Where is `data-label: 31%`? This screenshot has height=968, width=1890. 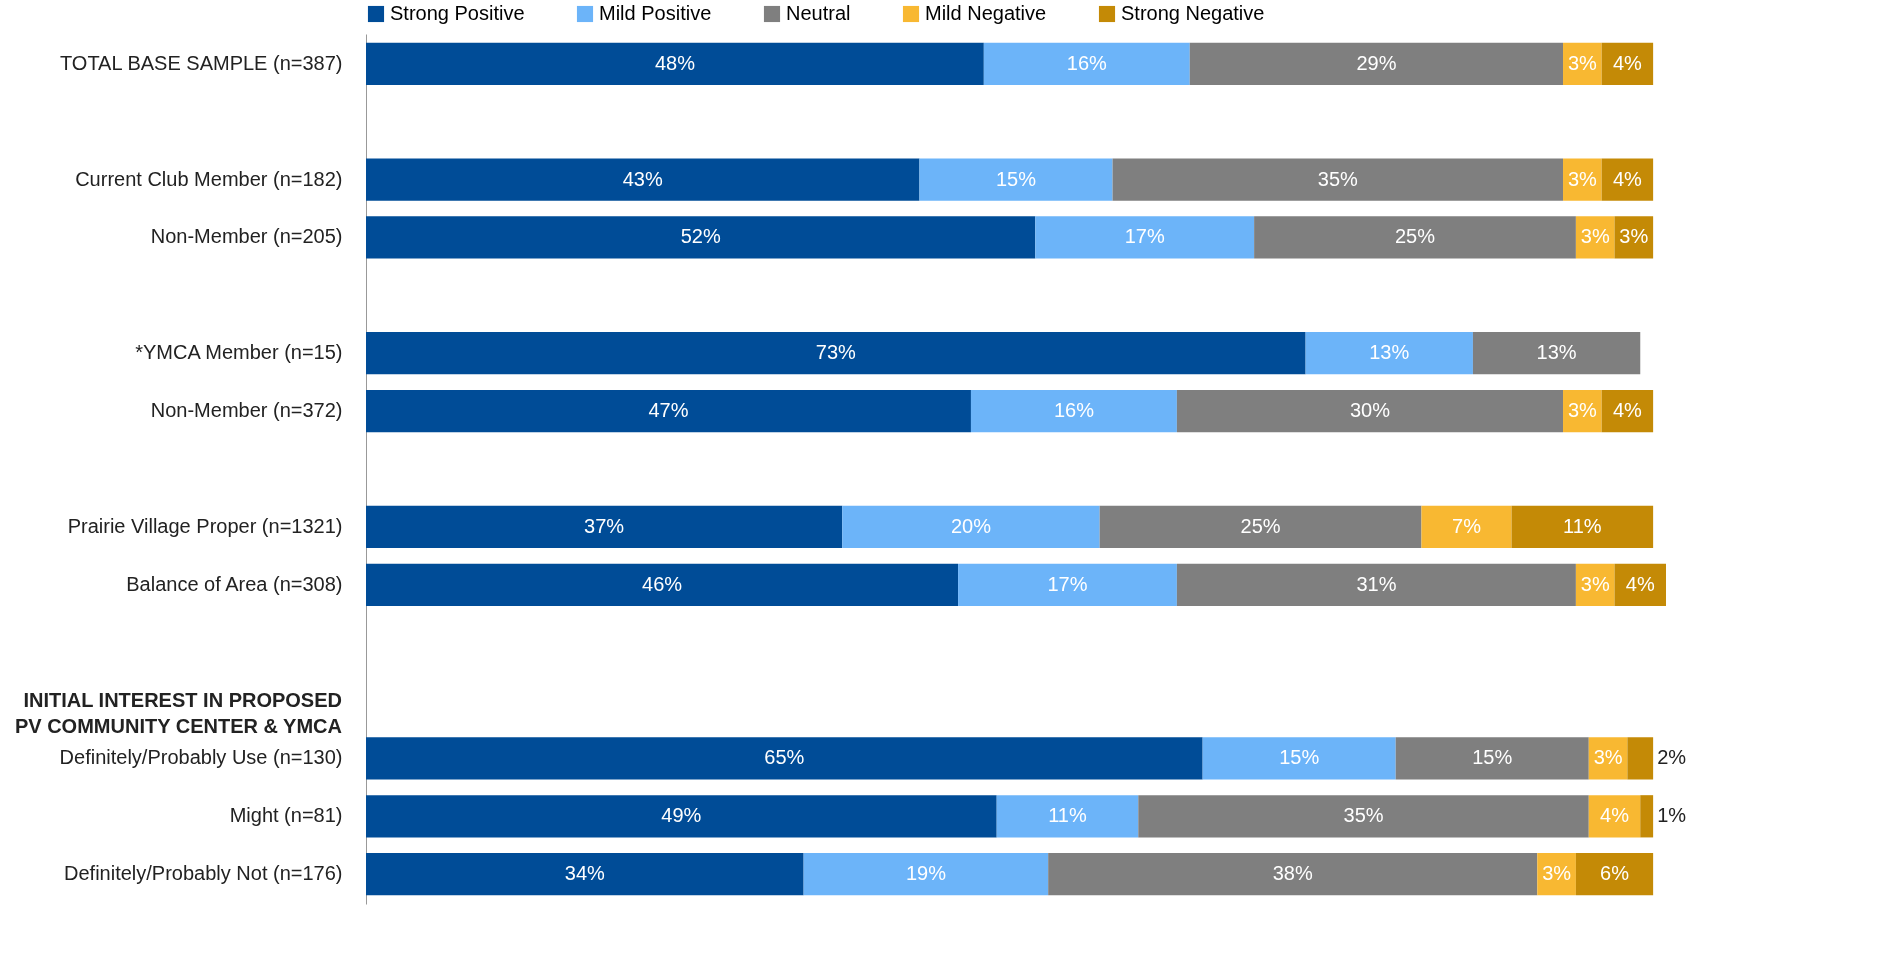
data-label: 31% is located at coordinates (1376, 583).